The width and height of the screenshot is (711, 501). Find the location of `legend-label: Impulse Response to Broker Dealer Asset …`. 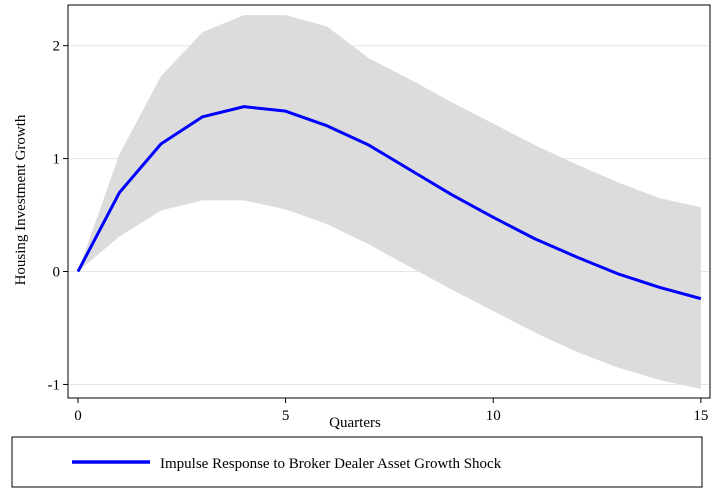

legend-label: Impulse Response to Broker Dealer Asset … is located at coordinates (331, 464).